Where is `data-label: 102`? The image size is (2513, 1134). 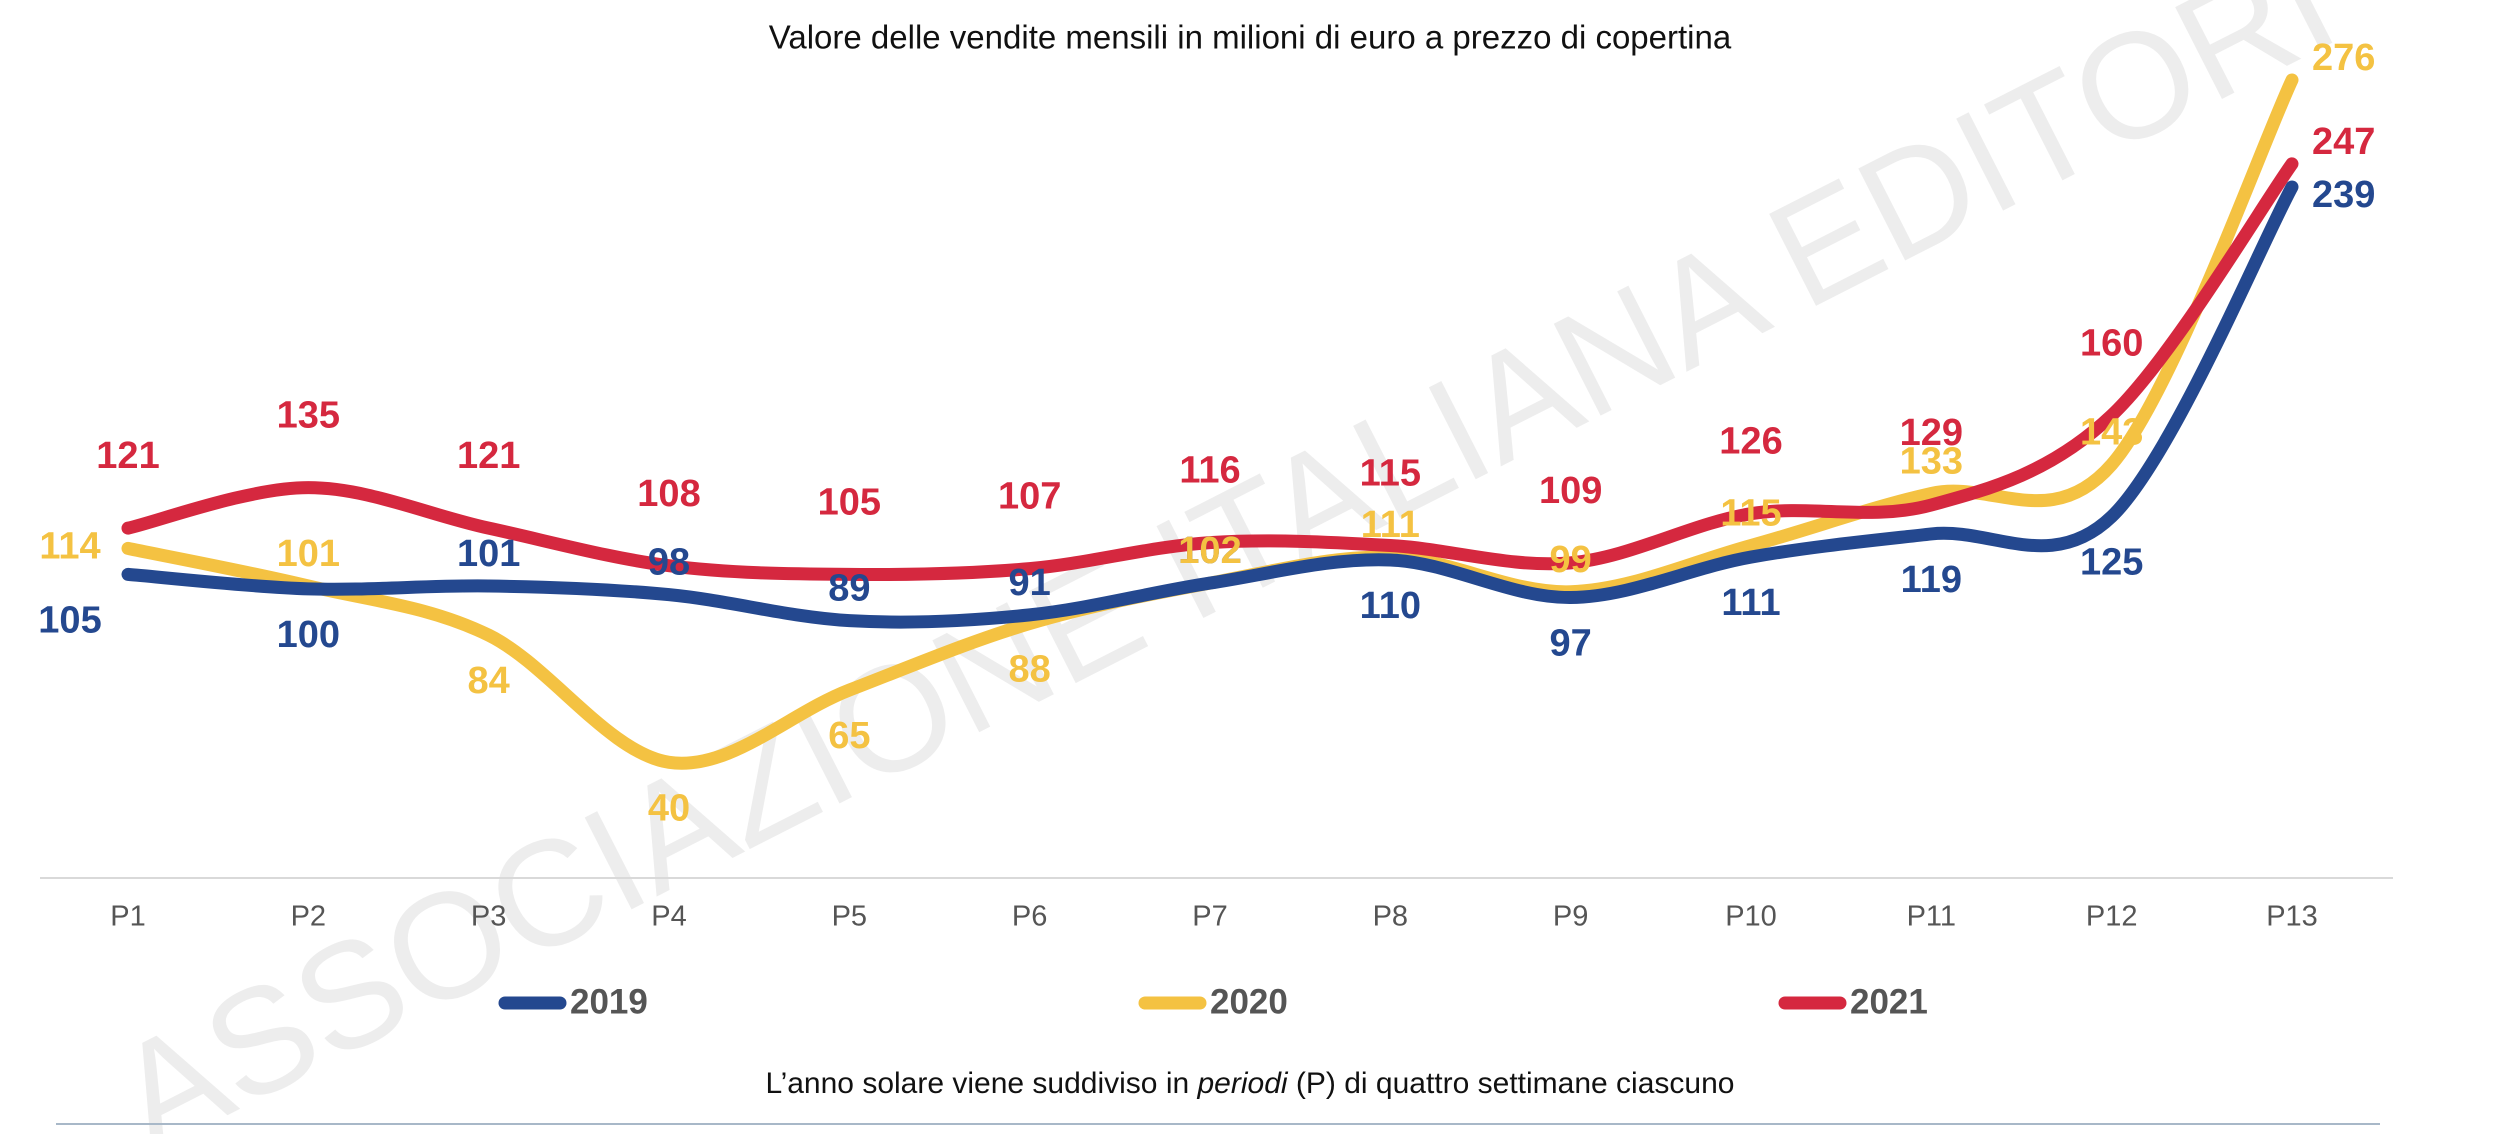
data-label: 102 is located at coordinates (1209, 551).